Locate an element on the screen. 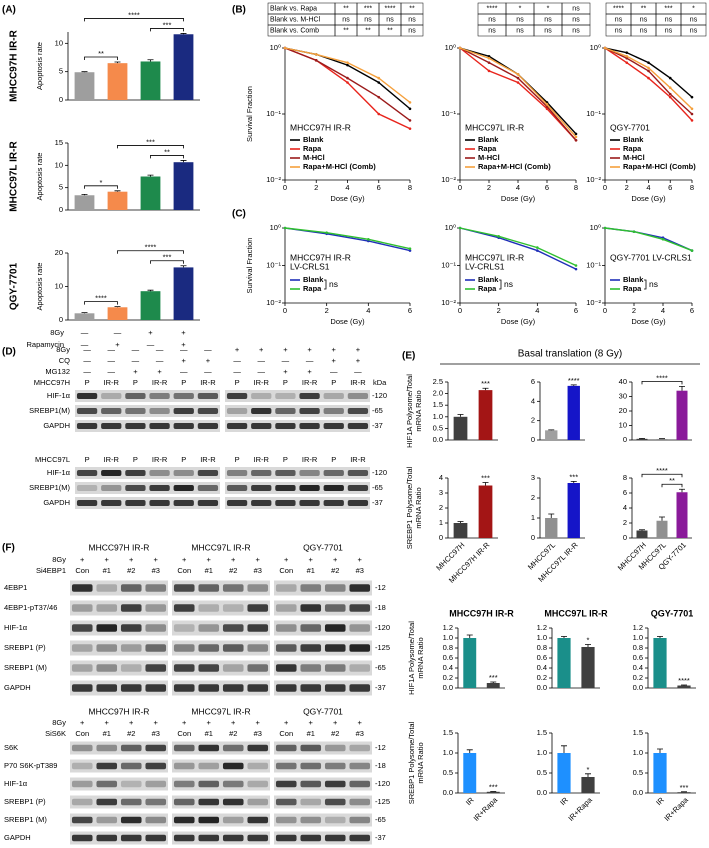 Image resolution: width=709 pixels, height=848 pixels. kda-label: -65 is located at coordinates (380, 667).